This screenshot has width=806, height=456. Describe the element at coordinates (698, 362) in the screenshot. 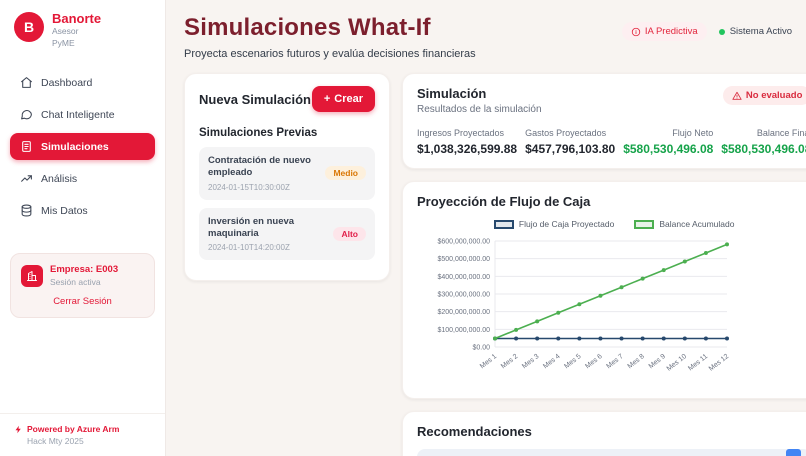

I see `svg-text: Mes 11` at that location.